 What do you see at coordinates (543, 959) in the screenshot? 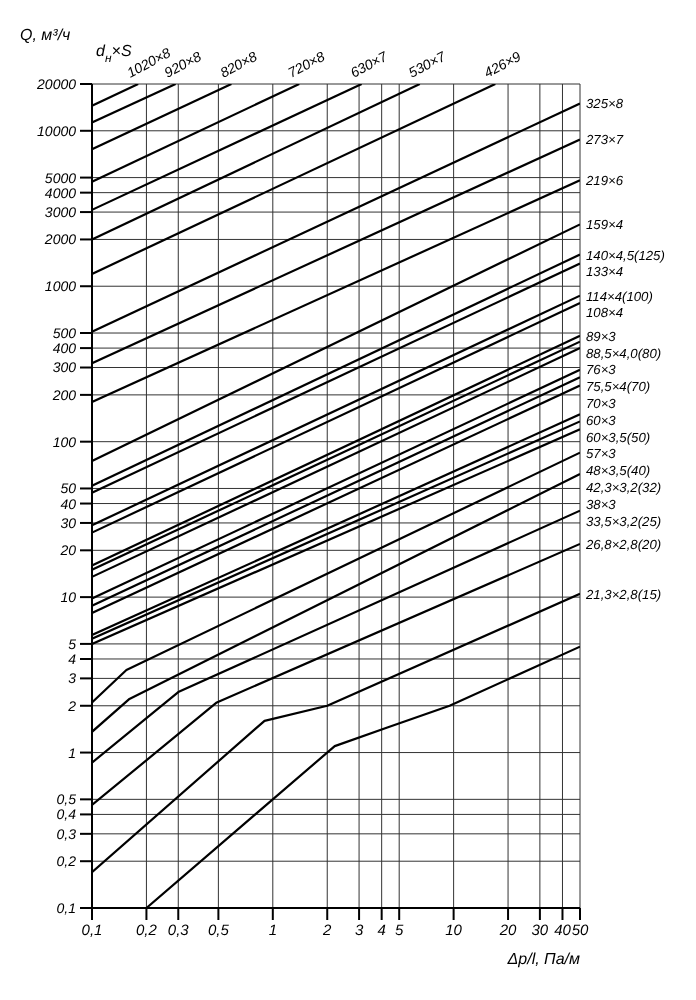
I see `x-axis-title: Δp/l, Па/м` at bounding box center [543, 959].